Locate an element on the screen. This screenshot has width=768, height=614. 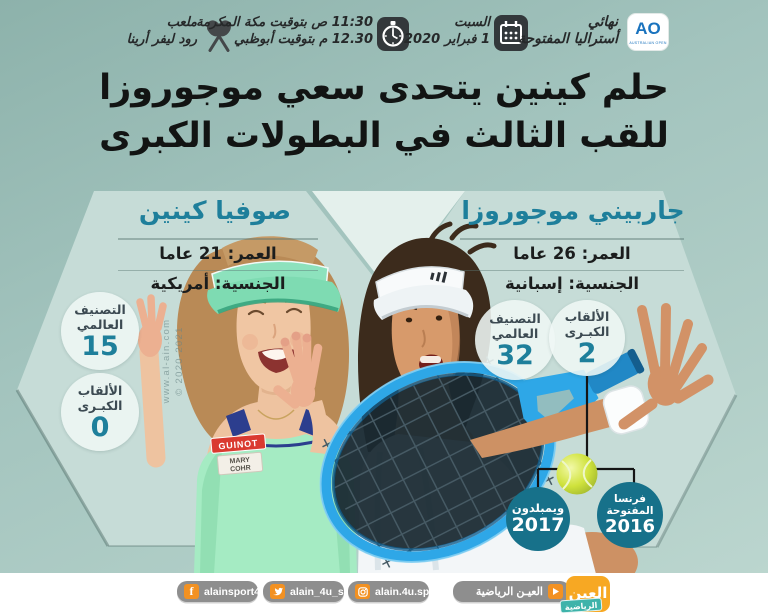
player-right-nationality: الجنسية: إسبانية is located at coordinates (572, 283).